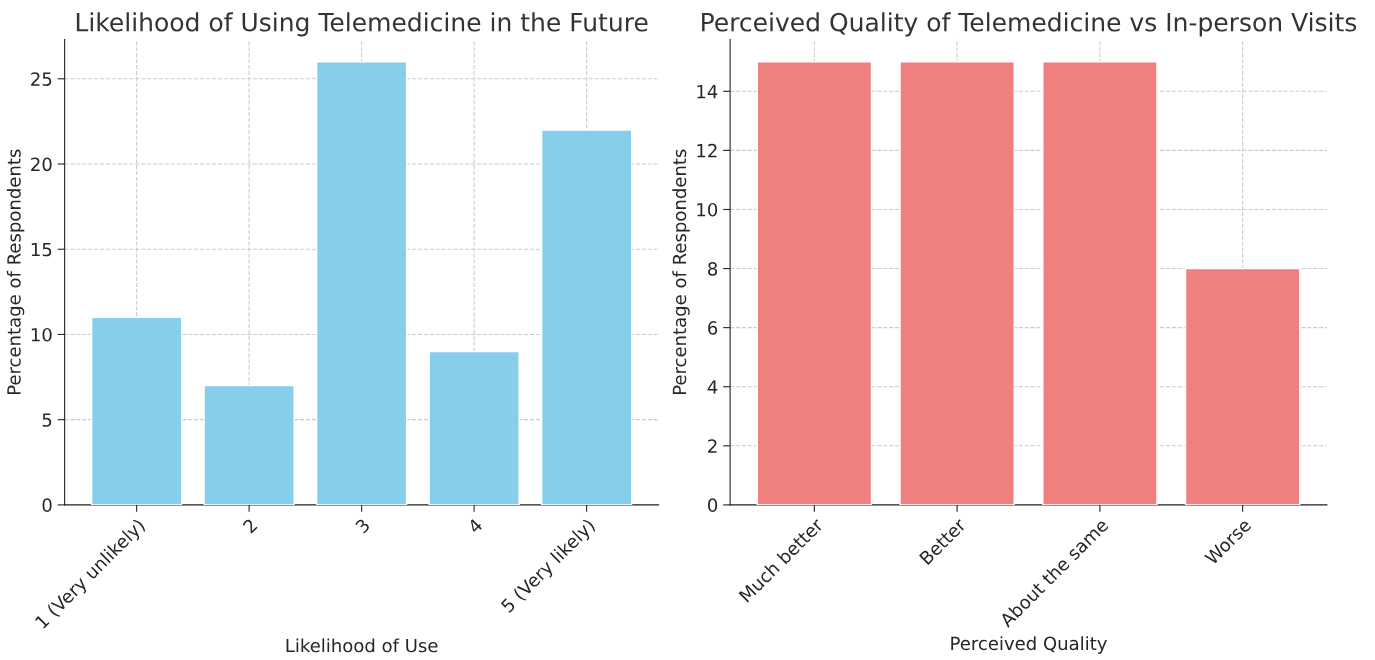  What do you see at coordinates (362, 24) in the screenshot?
I see `chart-title: Likelihood of Using Telemedicine in the Future` at bounding box center [362, 24].